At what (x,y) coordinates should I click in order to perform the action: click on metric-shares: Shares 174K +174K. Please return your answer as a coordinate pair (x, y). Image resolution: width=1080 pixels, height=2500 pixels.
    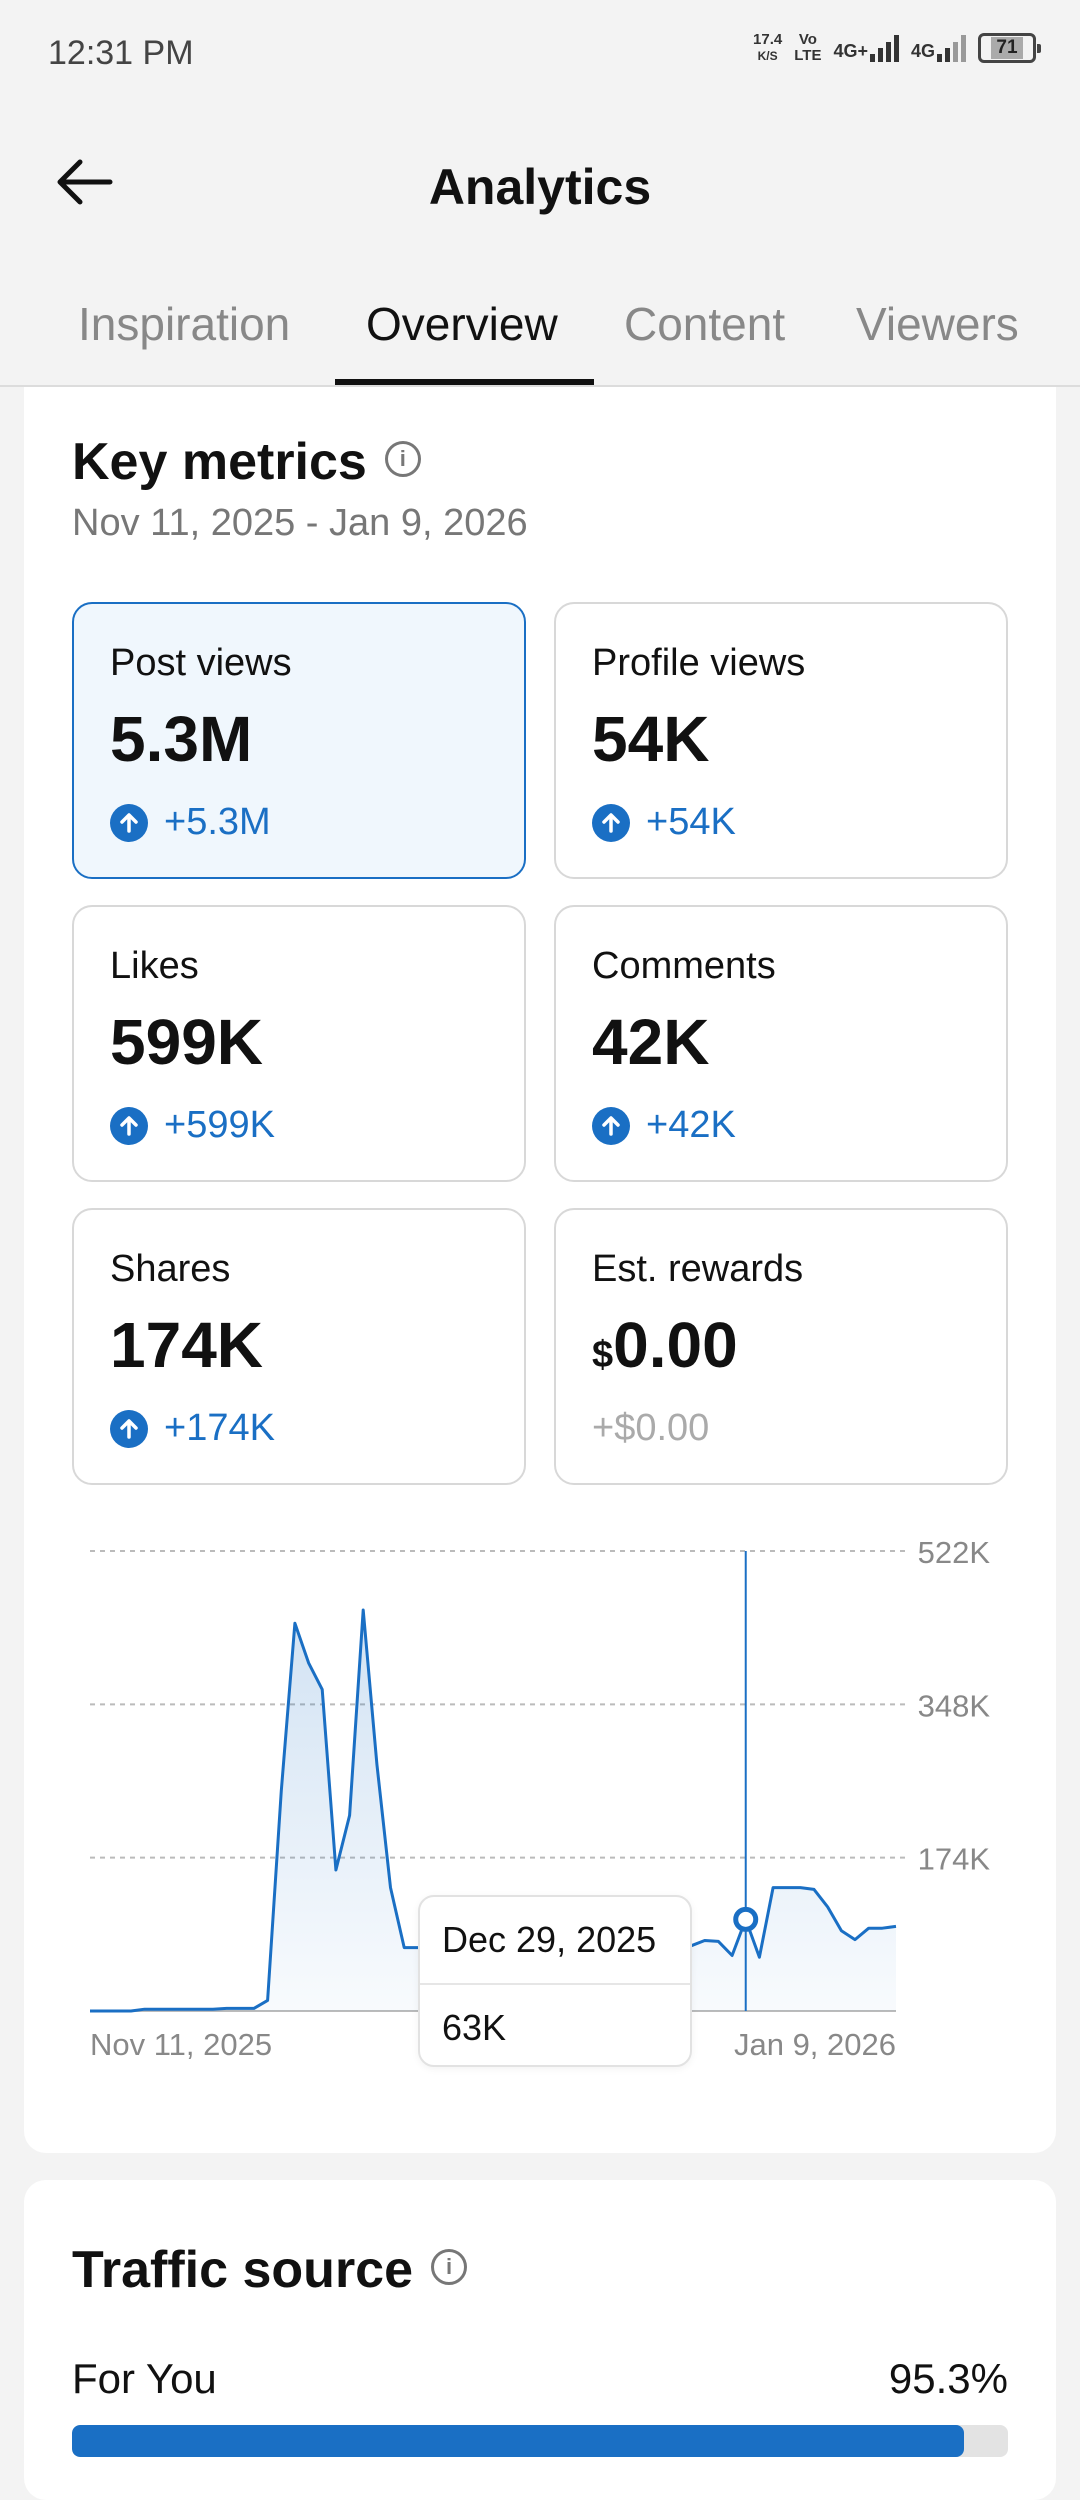
    Looking at the image, I should click on (299, 1346).